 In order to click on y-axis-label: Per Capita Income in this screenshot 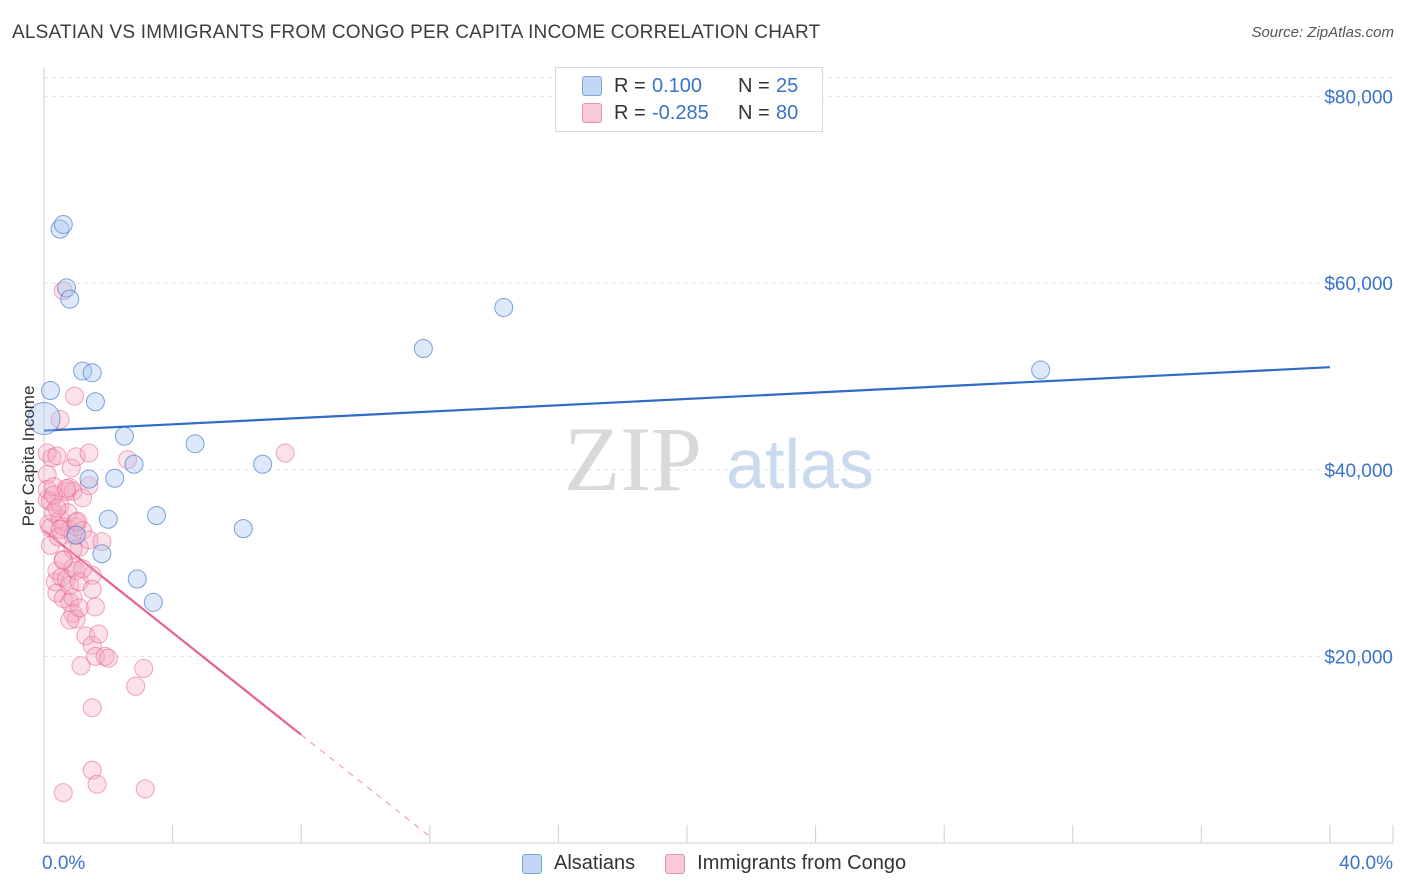, I will do `click(28, 456)`.